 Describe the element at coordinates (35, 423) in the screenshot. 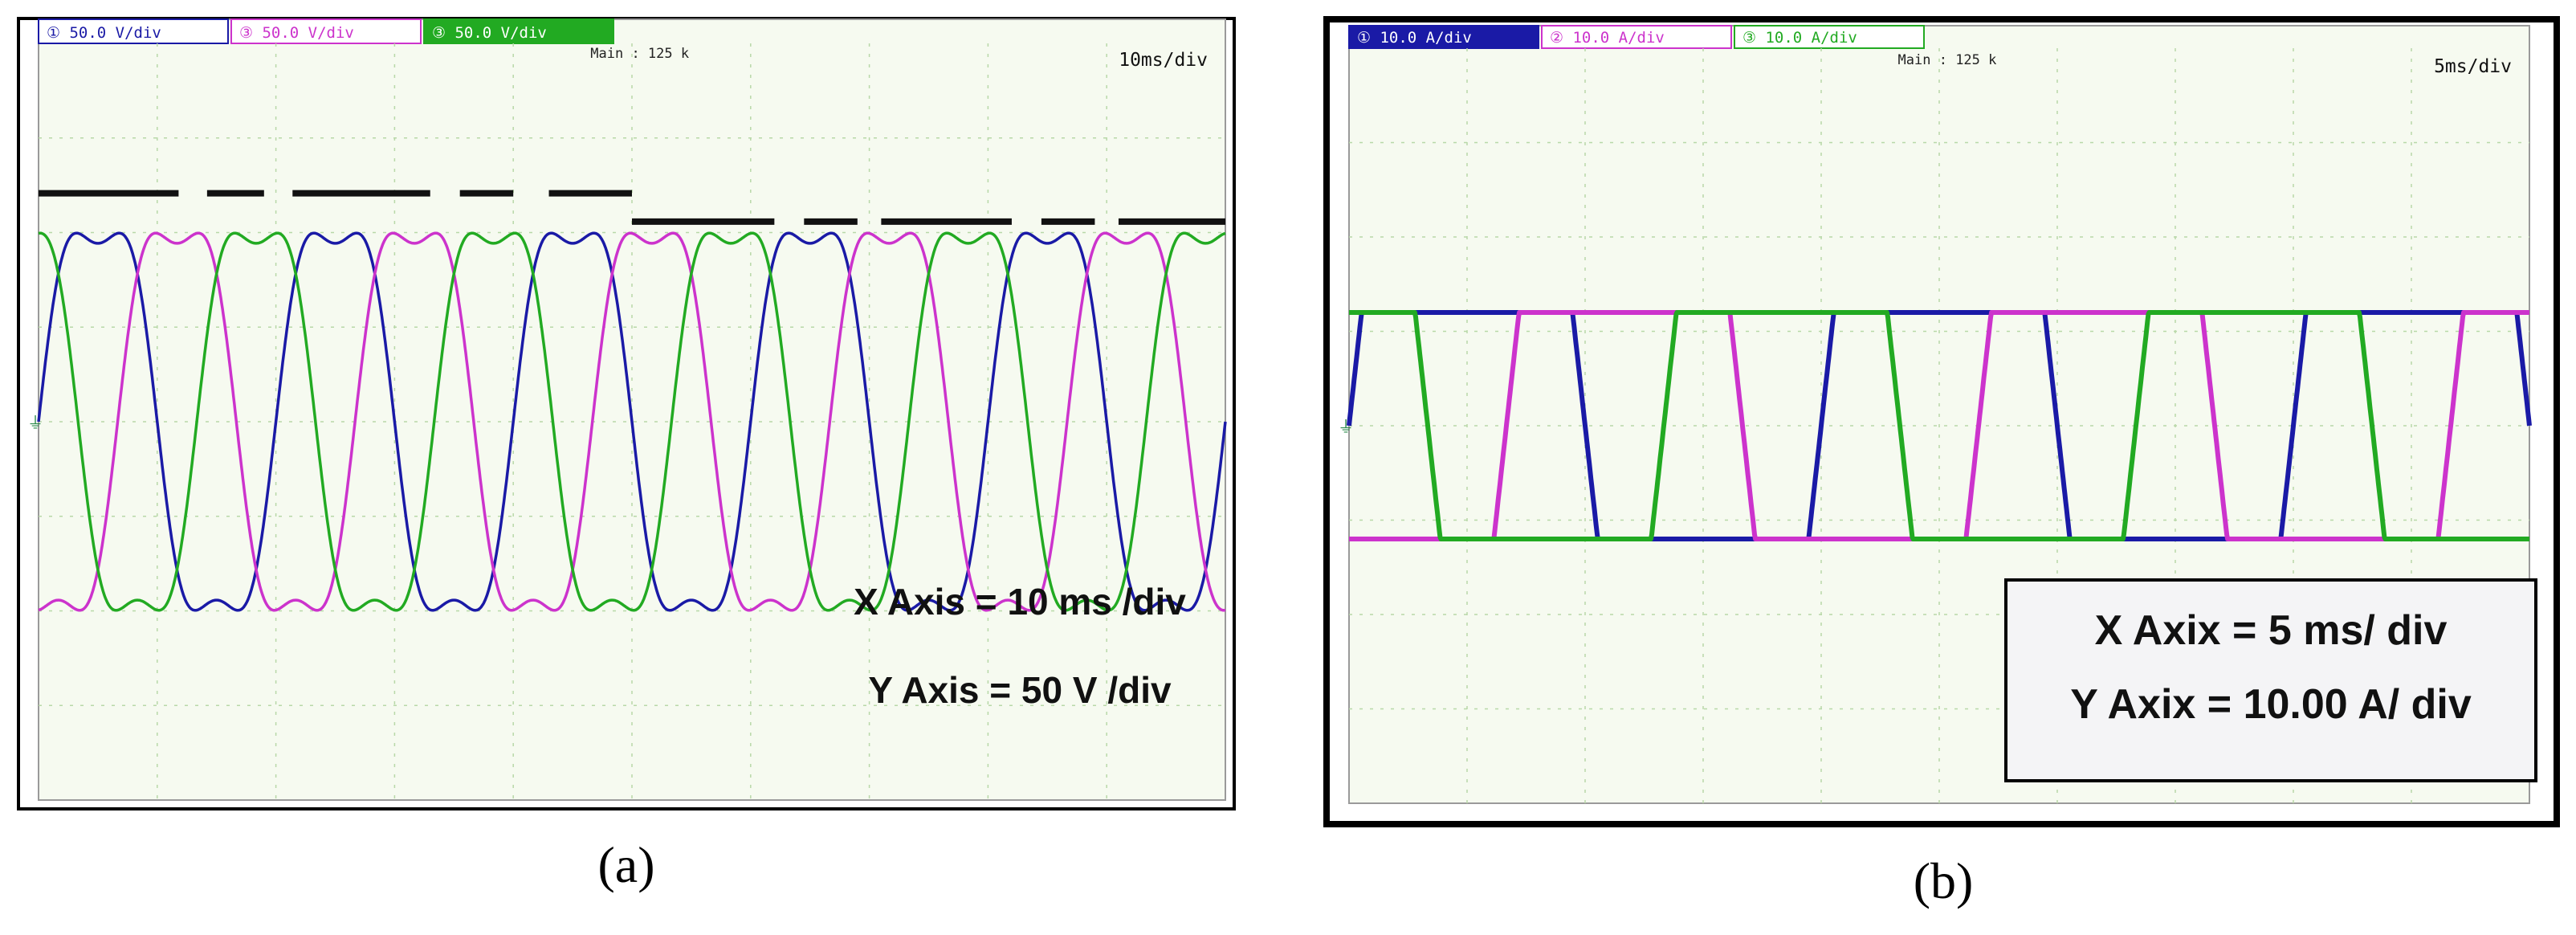

I see `ground-marker-icon: ⏚` at that location.